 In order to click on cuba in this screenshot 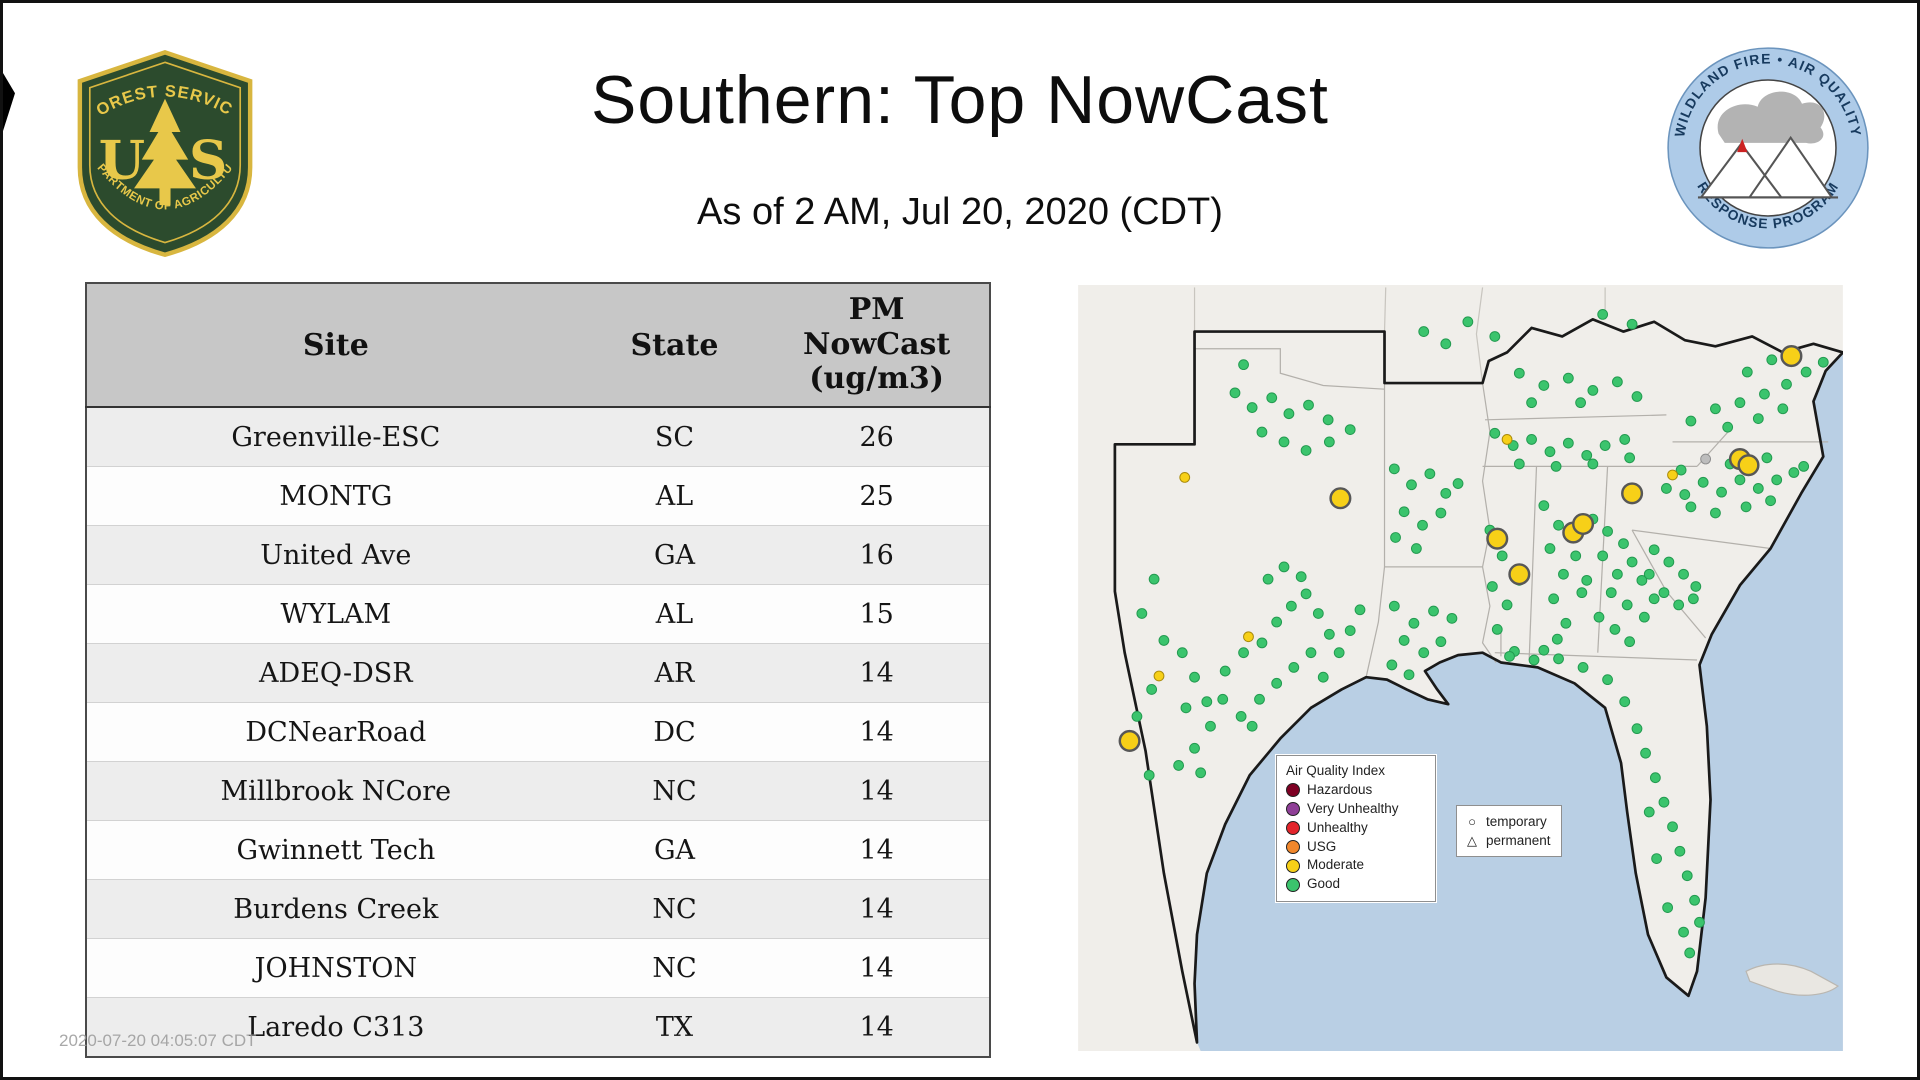, I will do `click(1792, 979)`.